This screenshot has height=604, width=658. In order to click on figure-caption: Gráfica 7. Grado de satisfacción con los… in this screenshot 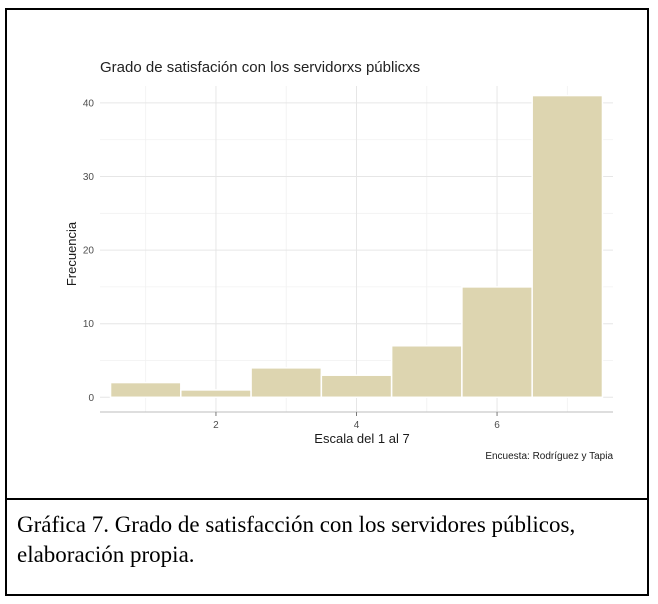, I will do `click(296, 539)`.